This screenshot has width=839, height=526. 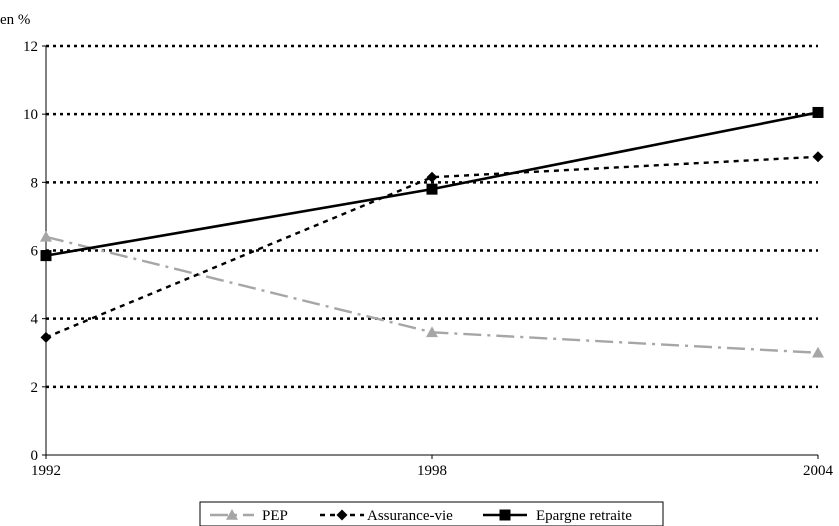 I want to click on legend-box, so click(x=431, y=513).